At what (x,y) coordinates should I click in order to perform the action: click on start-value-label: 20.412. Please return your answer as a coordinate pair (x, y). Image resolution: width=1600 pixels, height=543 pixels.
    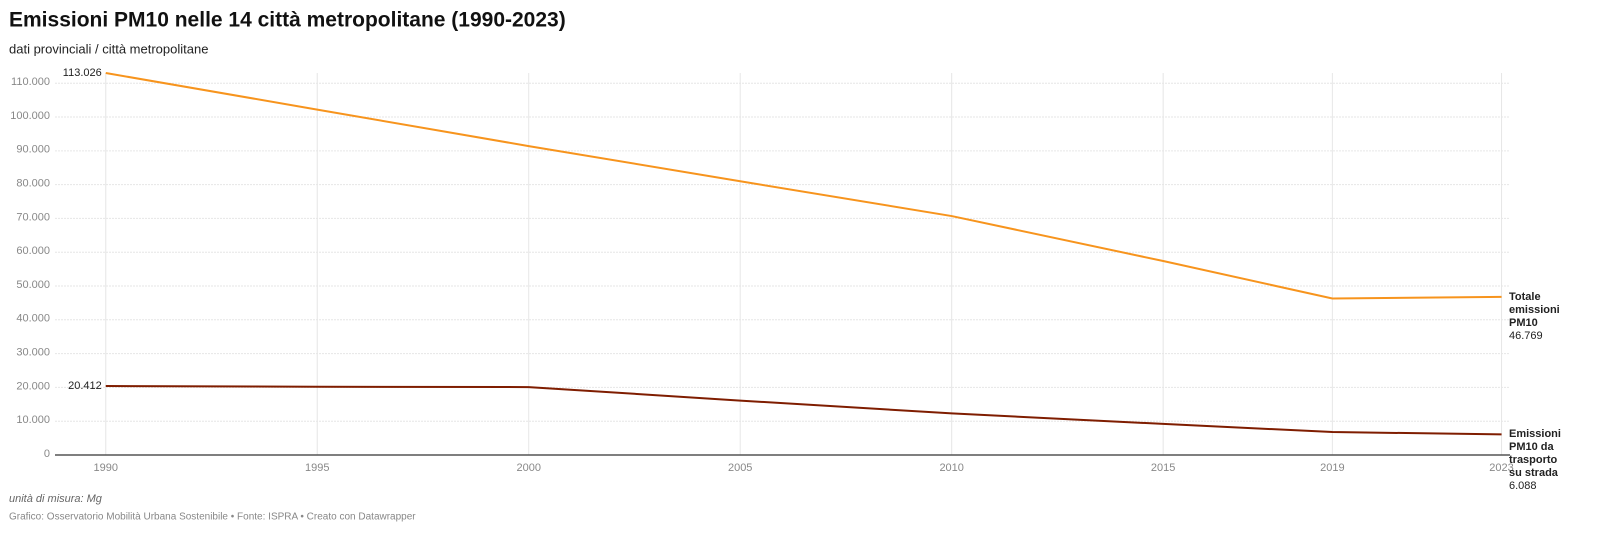
    Looking at the image, I should click on (85, 386).